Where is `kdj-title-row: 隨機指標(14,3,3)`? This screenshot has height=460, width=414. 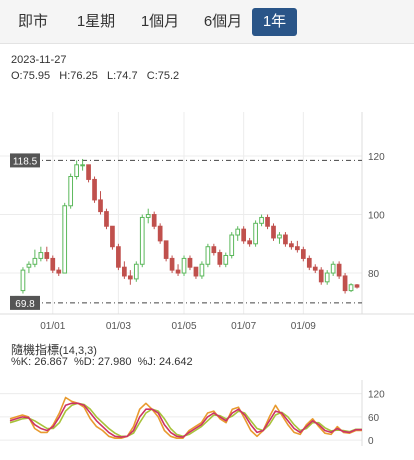 kdj-title-row: 隨機指標(14,3,3) is located at coordinates (54, 349).